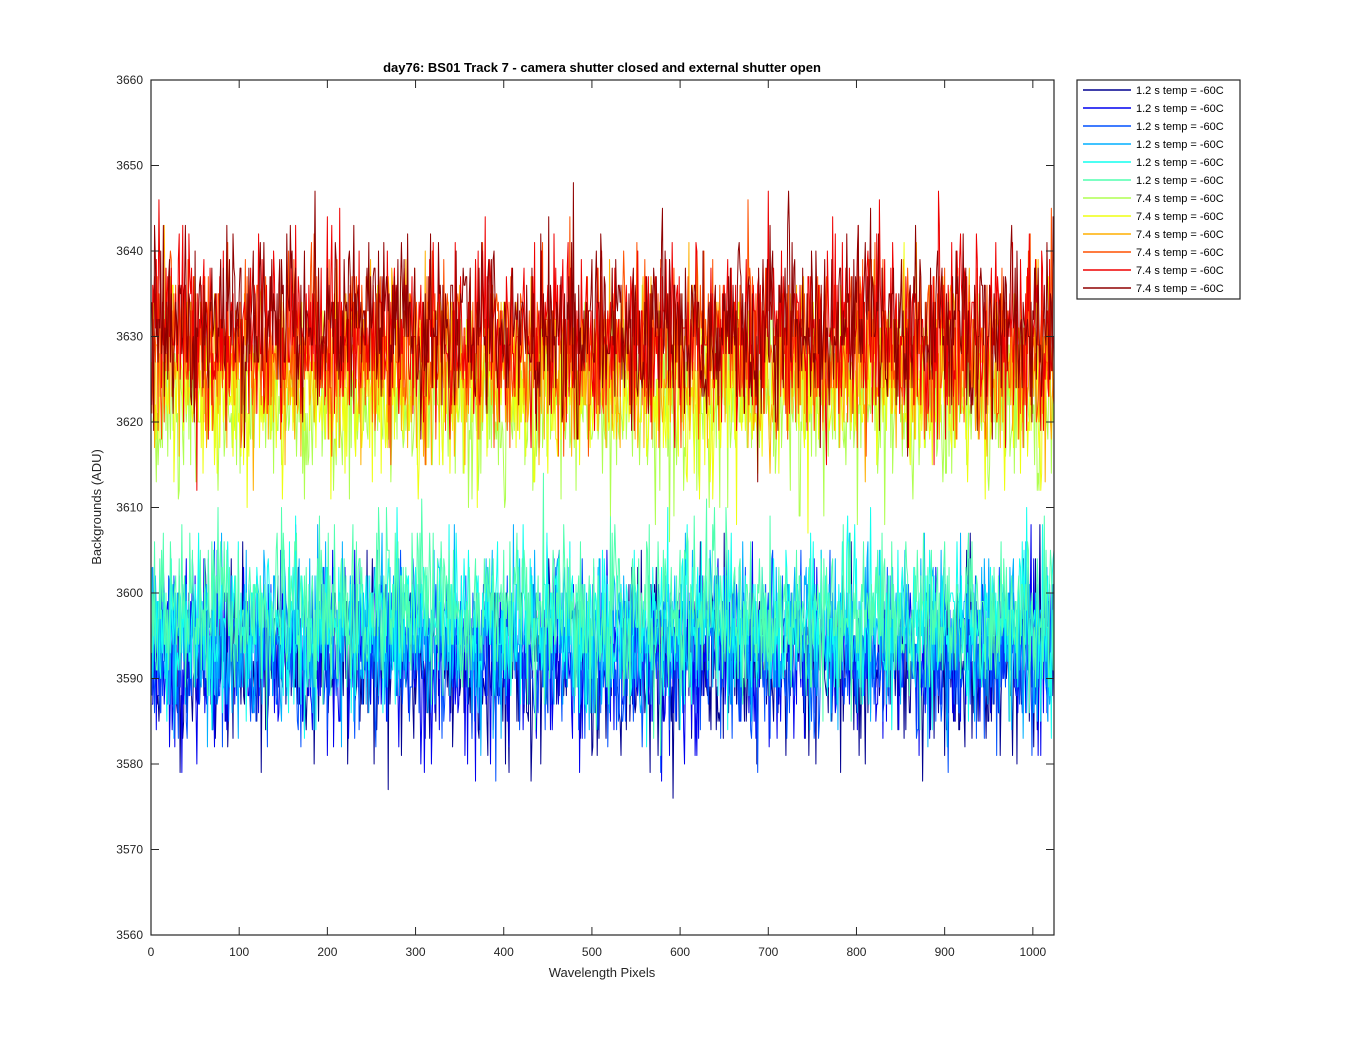  Describe the element at coordinates (602, 972) in the screenshot. I see `x-axis-label: Wavelength Pixels` at that location.